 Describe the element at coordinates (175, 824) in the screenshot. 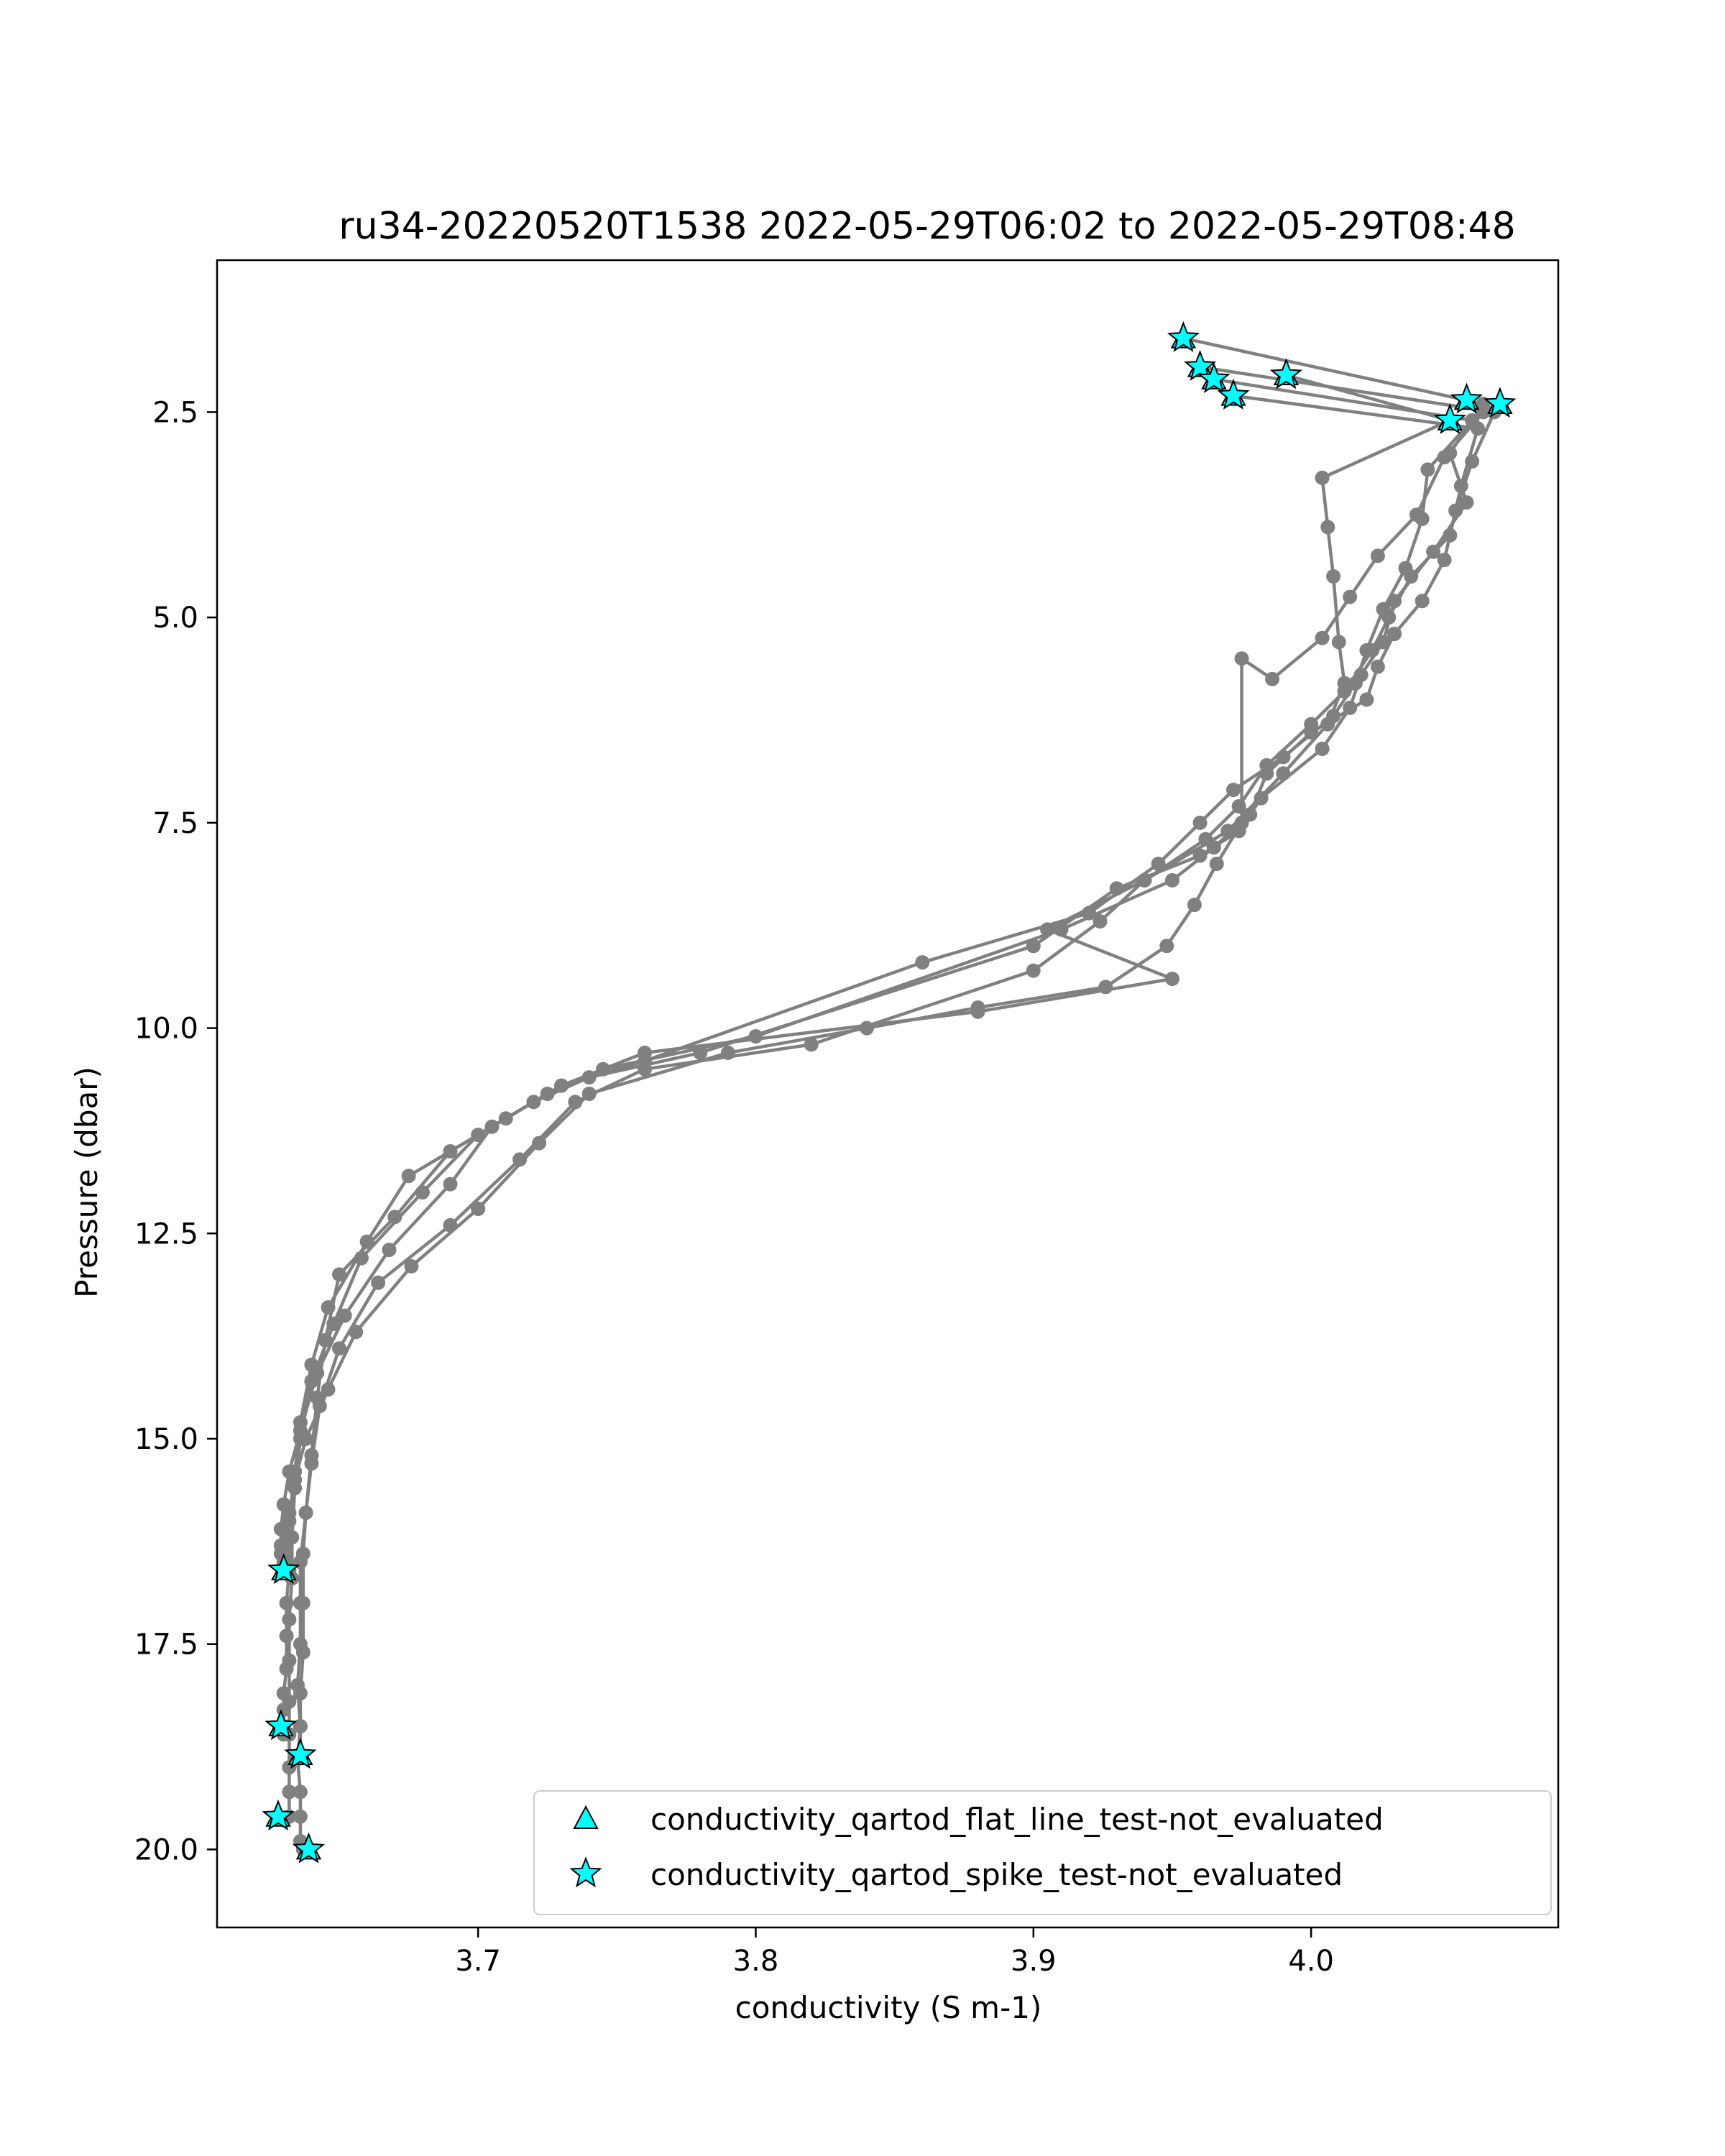

I see `y-tick-label: 7.5` at that location.